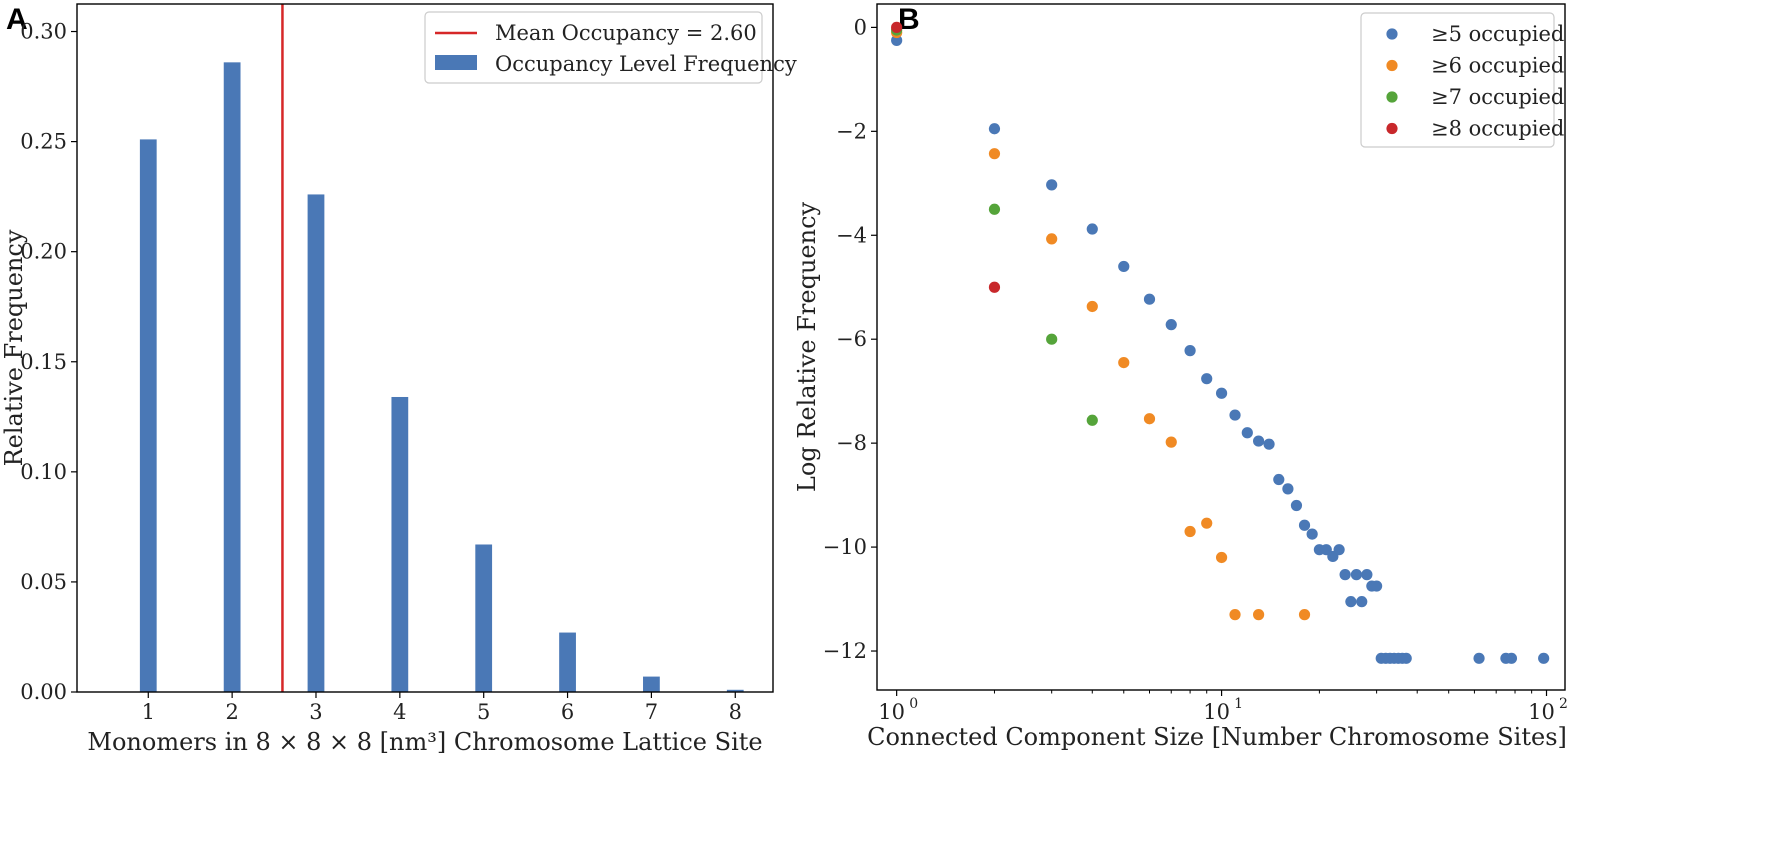  What do you see at coordinates (14, 347) in the screenshot?
I see `panel-a-y-axis-label: Relative Frequency` at bounding box center [14, 347].